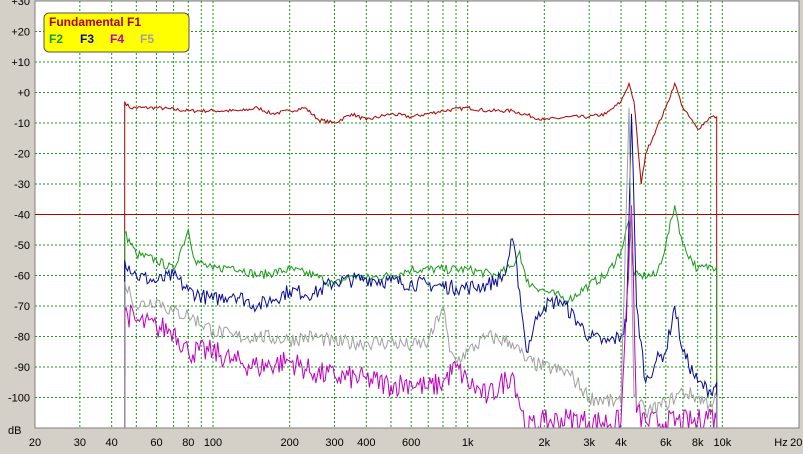  What do you see at coordinates (289, 443) in the screenshot?
I see `x-tick-label: 200` at bounding box center [289, 443].